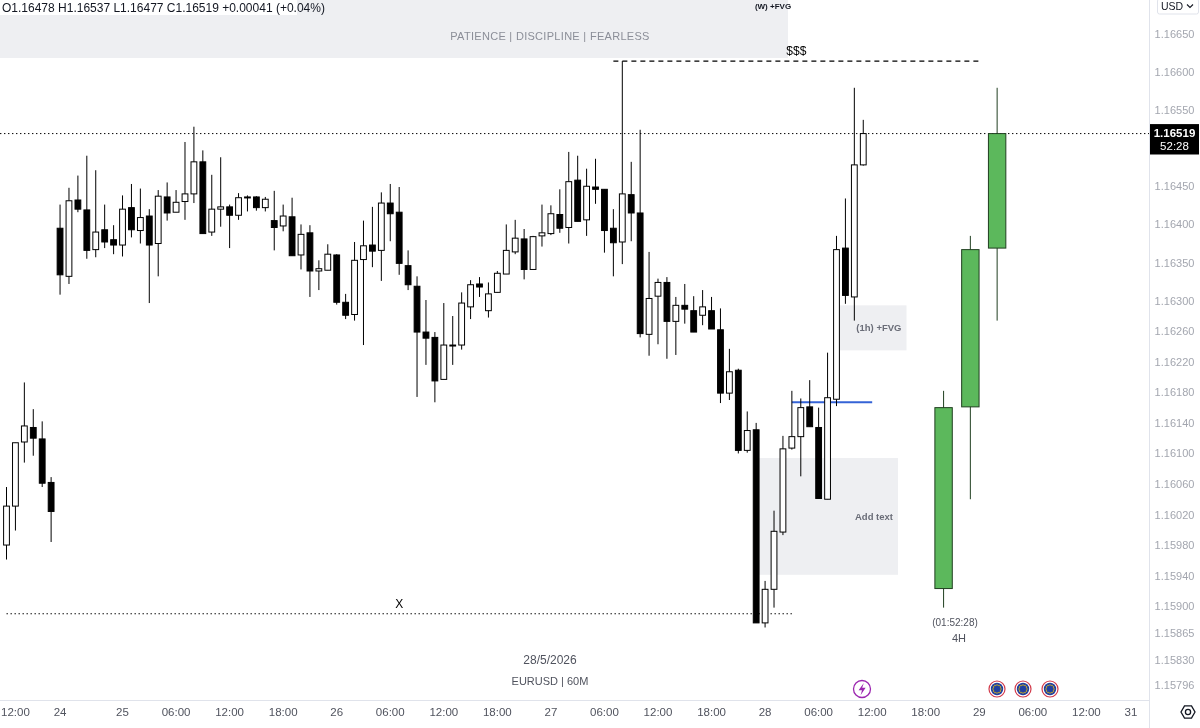 Image resolution: width=1200 pixels, height=728 pixels. Describe the element at coordinates (1174, 300) in the screenshot. I see `y-tick-label: 1.16300` at that location.